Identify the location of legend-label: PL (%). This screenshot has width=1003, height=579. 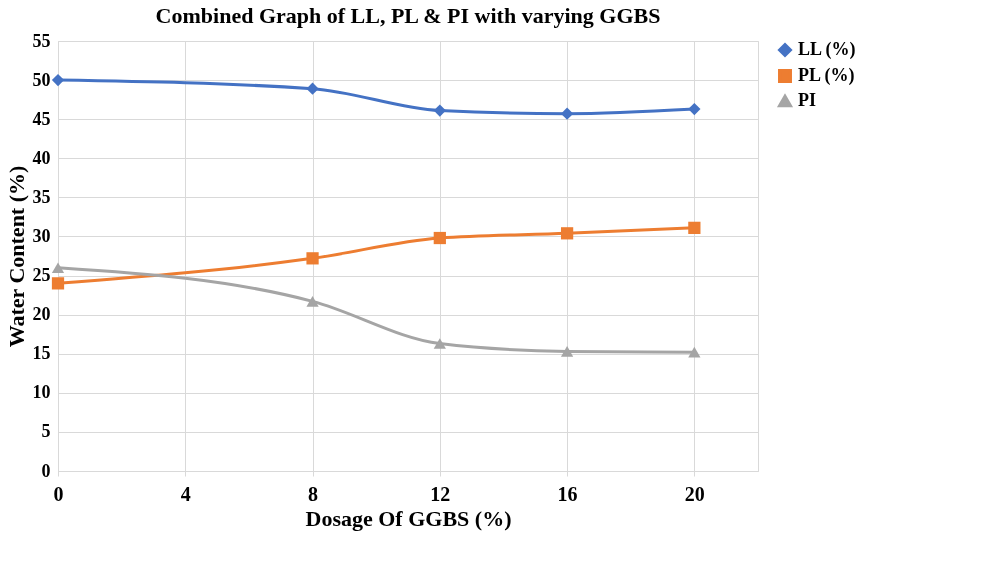
(826, 75).